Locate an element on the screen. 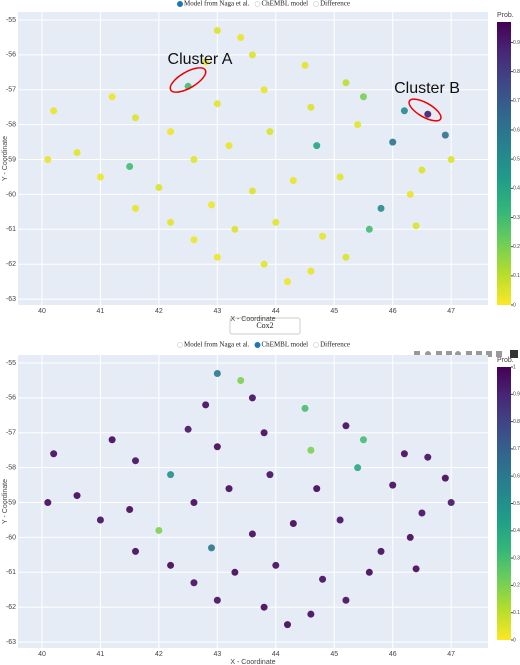 The width and height of the screenshot is (520, 665). annotation-ellipse is located at coordinates (188, 80).